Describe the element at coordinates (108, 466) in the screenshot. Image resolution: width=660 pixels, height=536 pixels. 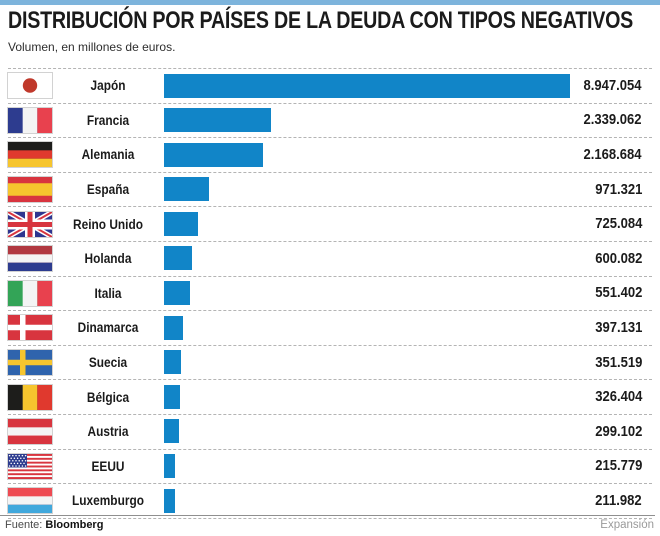
I see `country-label: EEUU` at that location.